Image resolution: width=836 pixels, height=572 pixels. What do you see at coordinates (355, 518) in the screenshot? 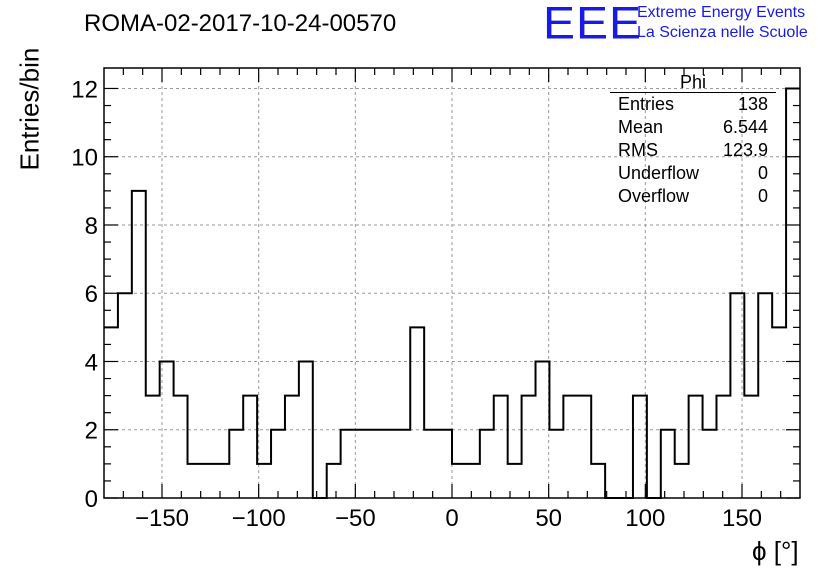
I see `x-tick-label: −50` at bounding box center [355, 518].